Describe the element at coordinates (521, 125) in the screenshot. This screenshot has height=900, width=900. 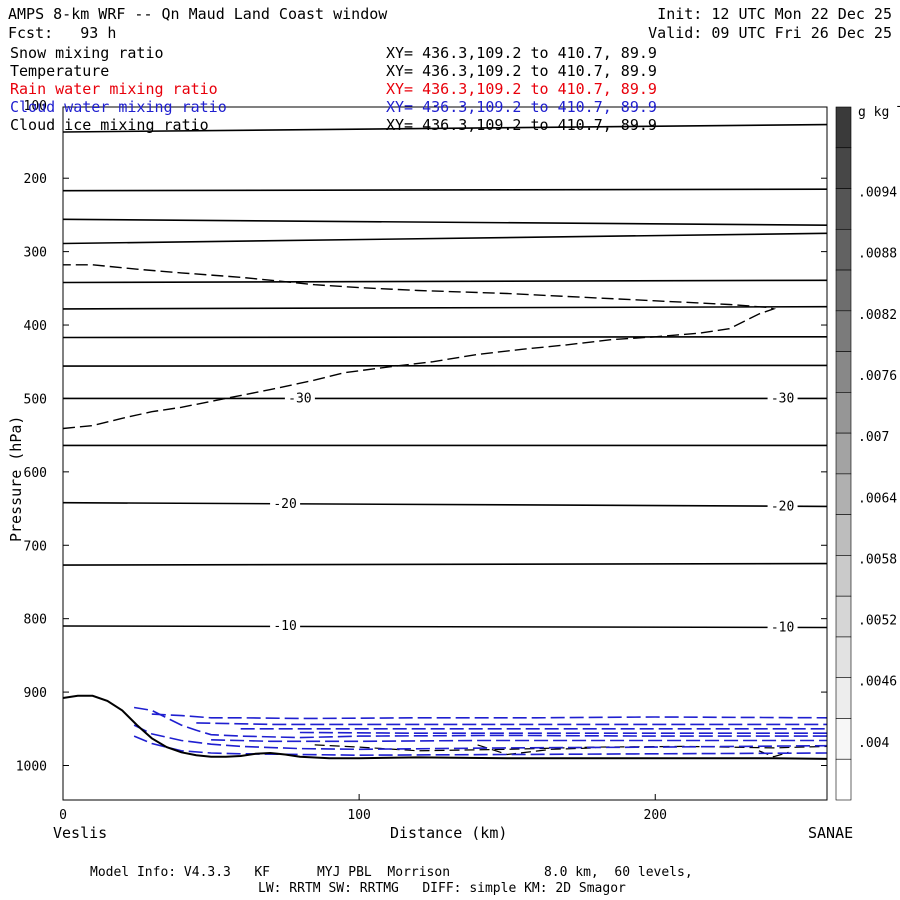
I see `field-xy-cloud-ice: XY= 436.3,109.2 to 410.7, 89.9` at that location.